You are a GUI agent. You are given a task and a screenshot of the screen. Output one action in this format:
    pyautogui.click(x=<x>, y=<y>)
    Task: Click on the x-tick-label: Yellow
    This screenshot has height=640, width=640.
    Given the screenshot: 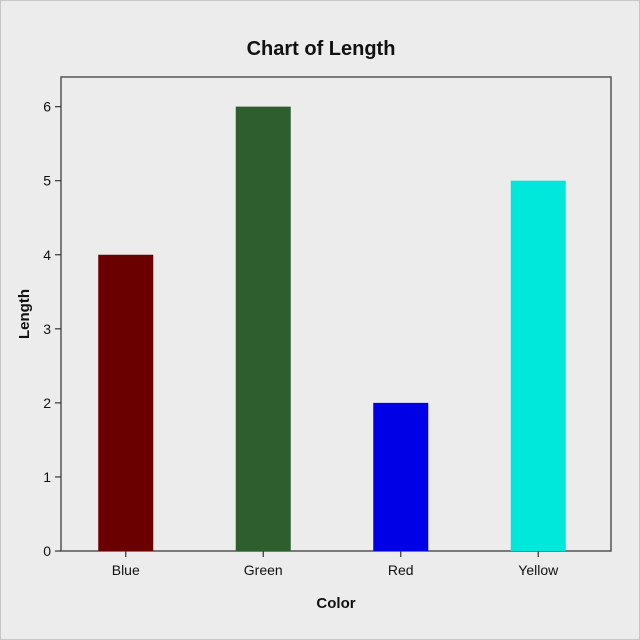 What is the action you would take?
    pyautogui.click(x=538, y=570)
    